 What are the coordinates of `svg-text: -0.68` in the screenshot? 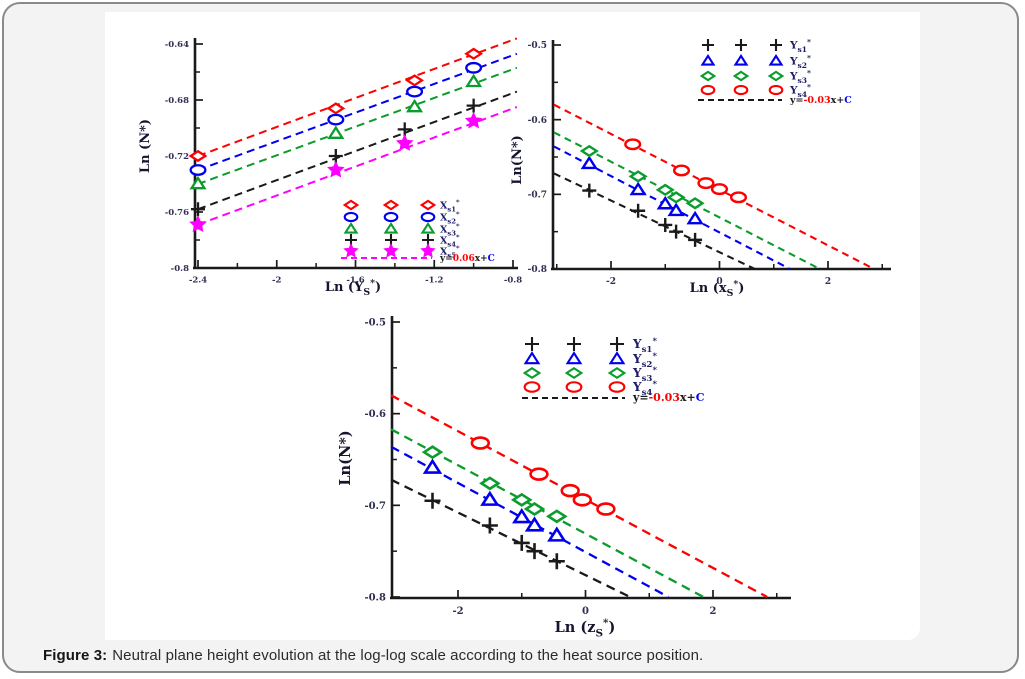 It's located at (177, 101).